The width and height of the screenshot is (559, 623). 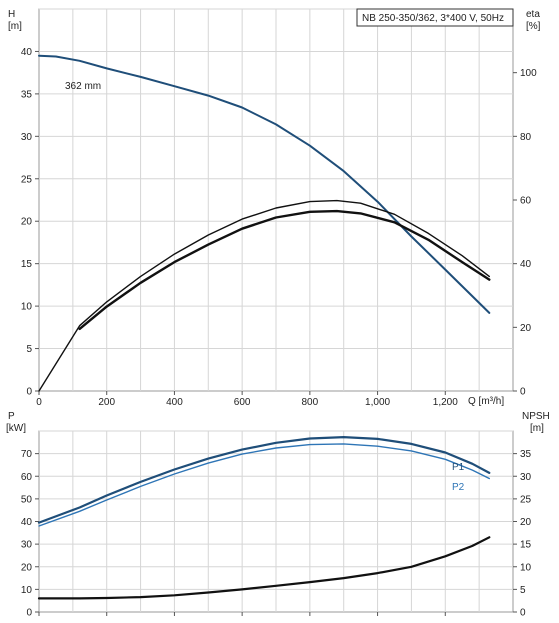 I want to click on head-tick-label: 40, so click(x=27, y=52).